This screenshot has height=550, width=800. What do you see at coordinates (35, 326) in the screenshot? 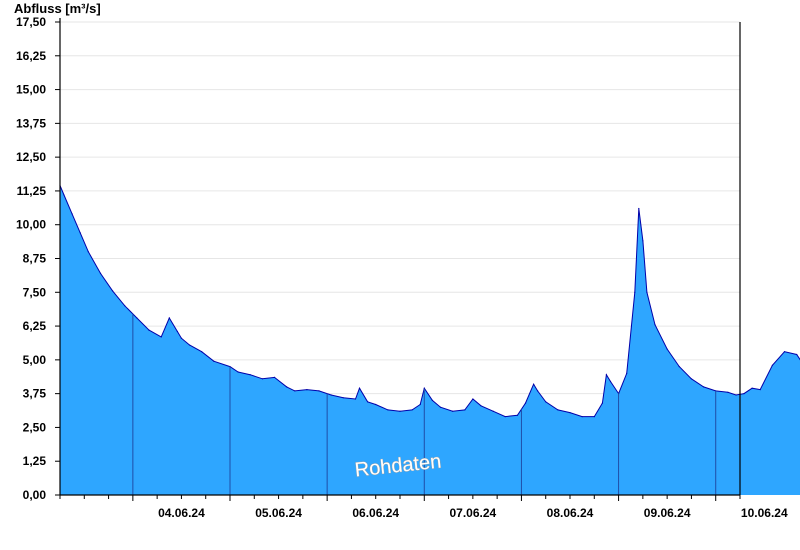
I see `y-tick-label: 6,25` at bounding box center [35, 326].